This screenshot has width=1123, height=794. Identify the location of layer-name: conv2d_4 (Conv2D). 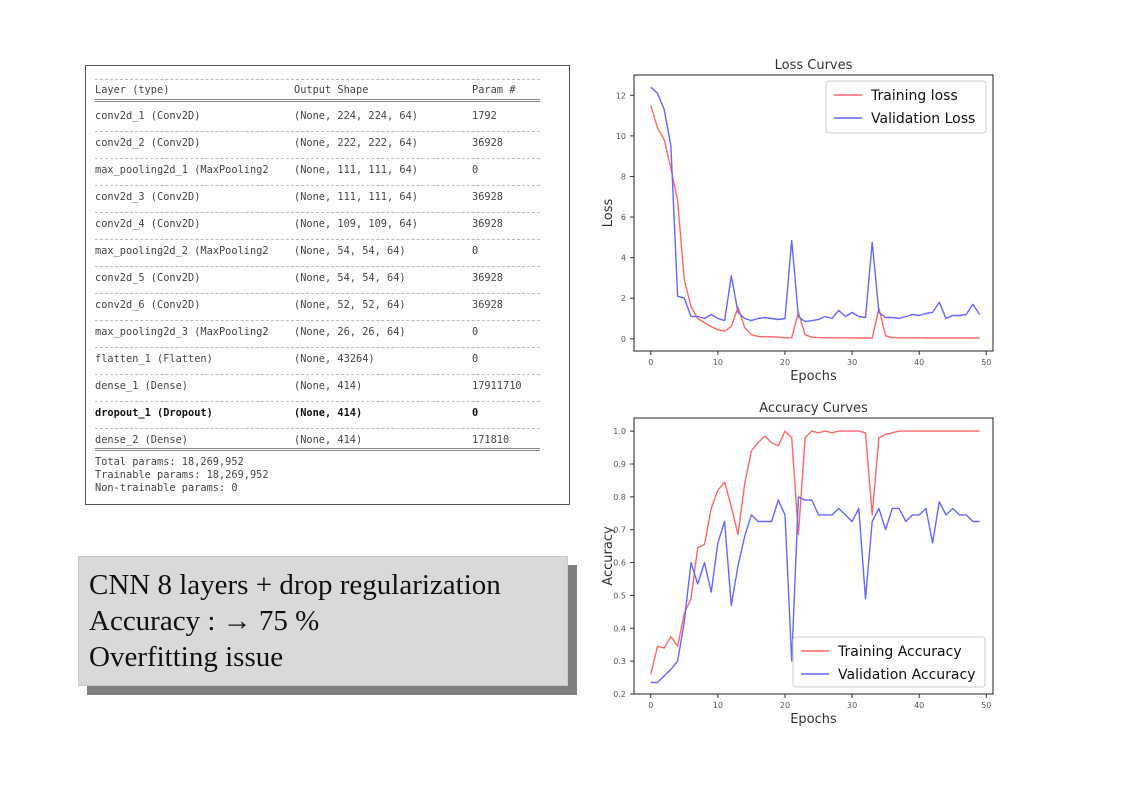
(148, 224).